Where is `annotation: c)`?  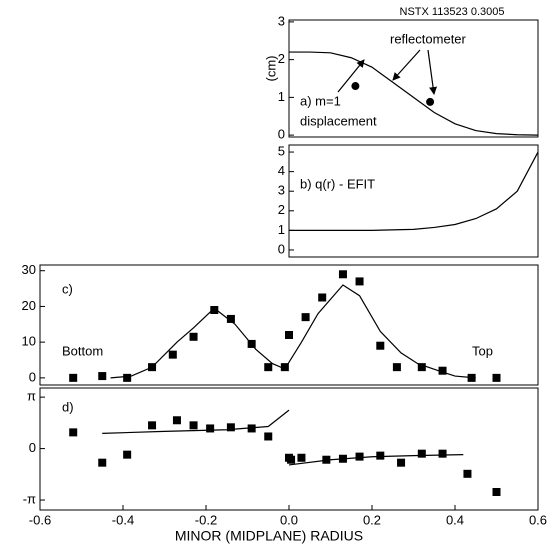 annotation: c) is located at coordinates (67, 288).